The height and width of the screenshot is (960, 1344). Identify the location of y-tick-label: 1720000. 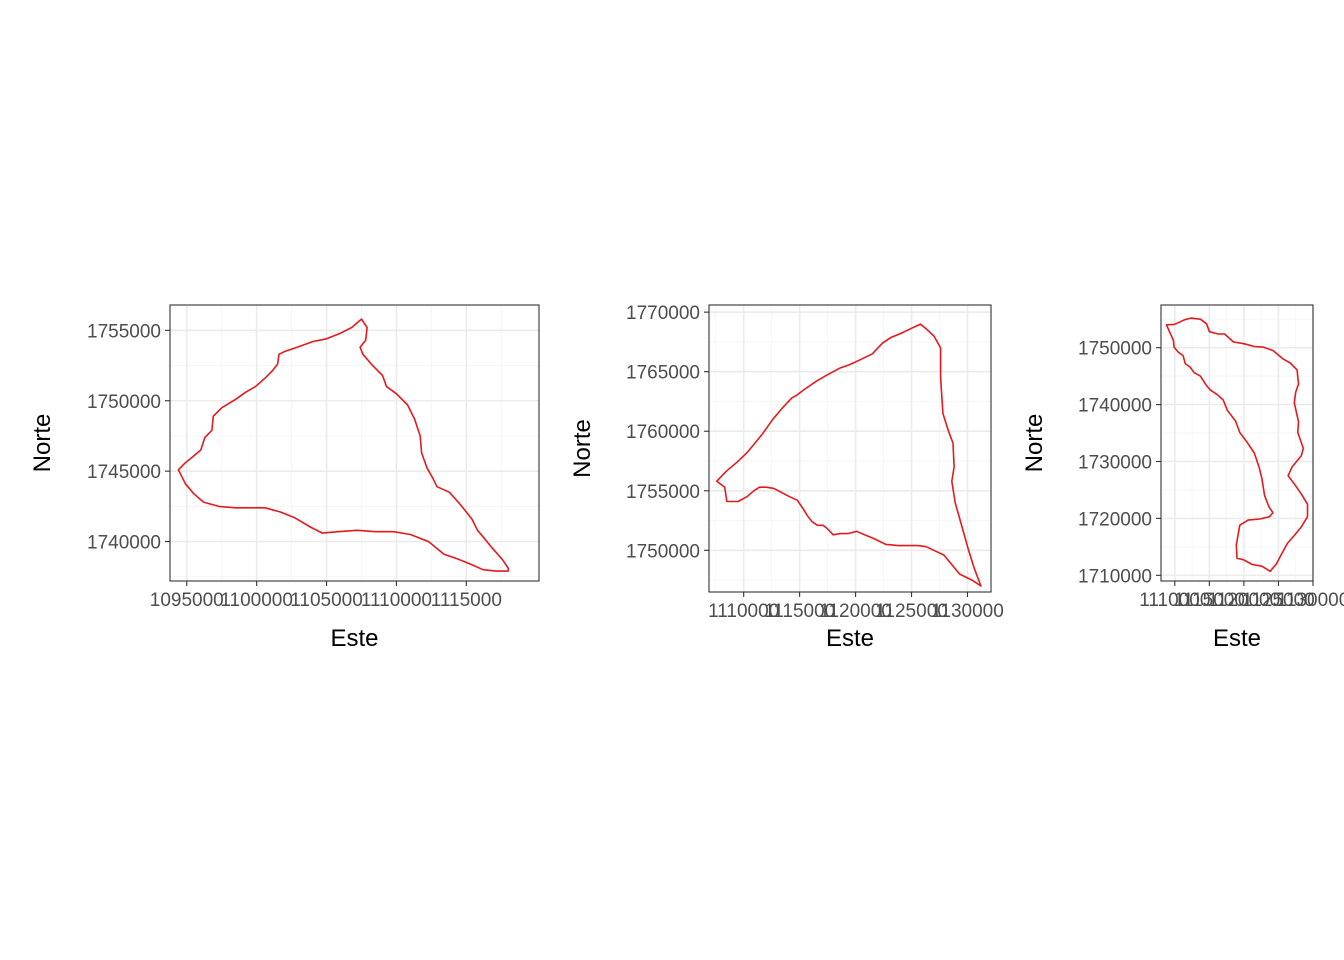
(1115, 519).